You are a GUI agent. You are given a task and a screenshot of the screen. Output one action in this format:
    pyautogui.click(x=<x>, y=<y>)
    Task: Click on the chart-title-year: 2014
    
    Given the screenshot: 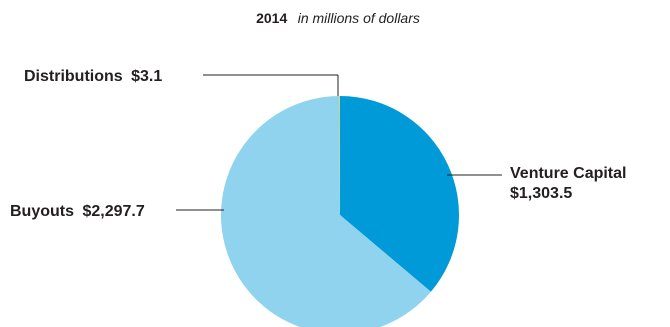 What is the action you would take?
    pyautogui.click(x=271, y=18)
    